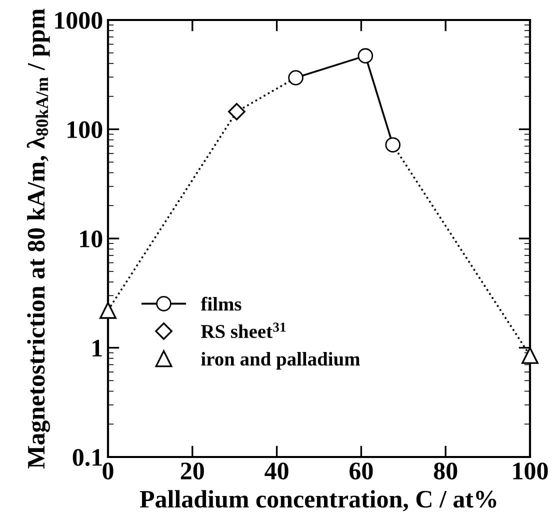 This screenshot has height=527, width=554. Describe the element at coordinates (192, 471) in the screenshot. I see `x-tick-label: 20` at that location.